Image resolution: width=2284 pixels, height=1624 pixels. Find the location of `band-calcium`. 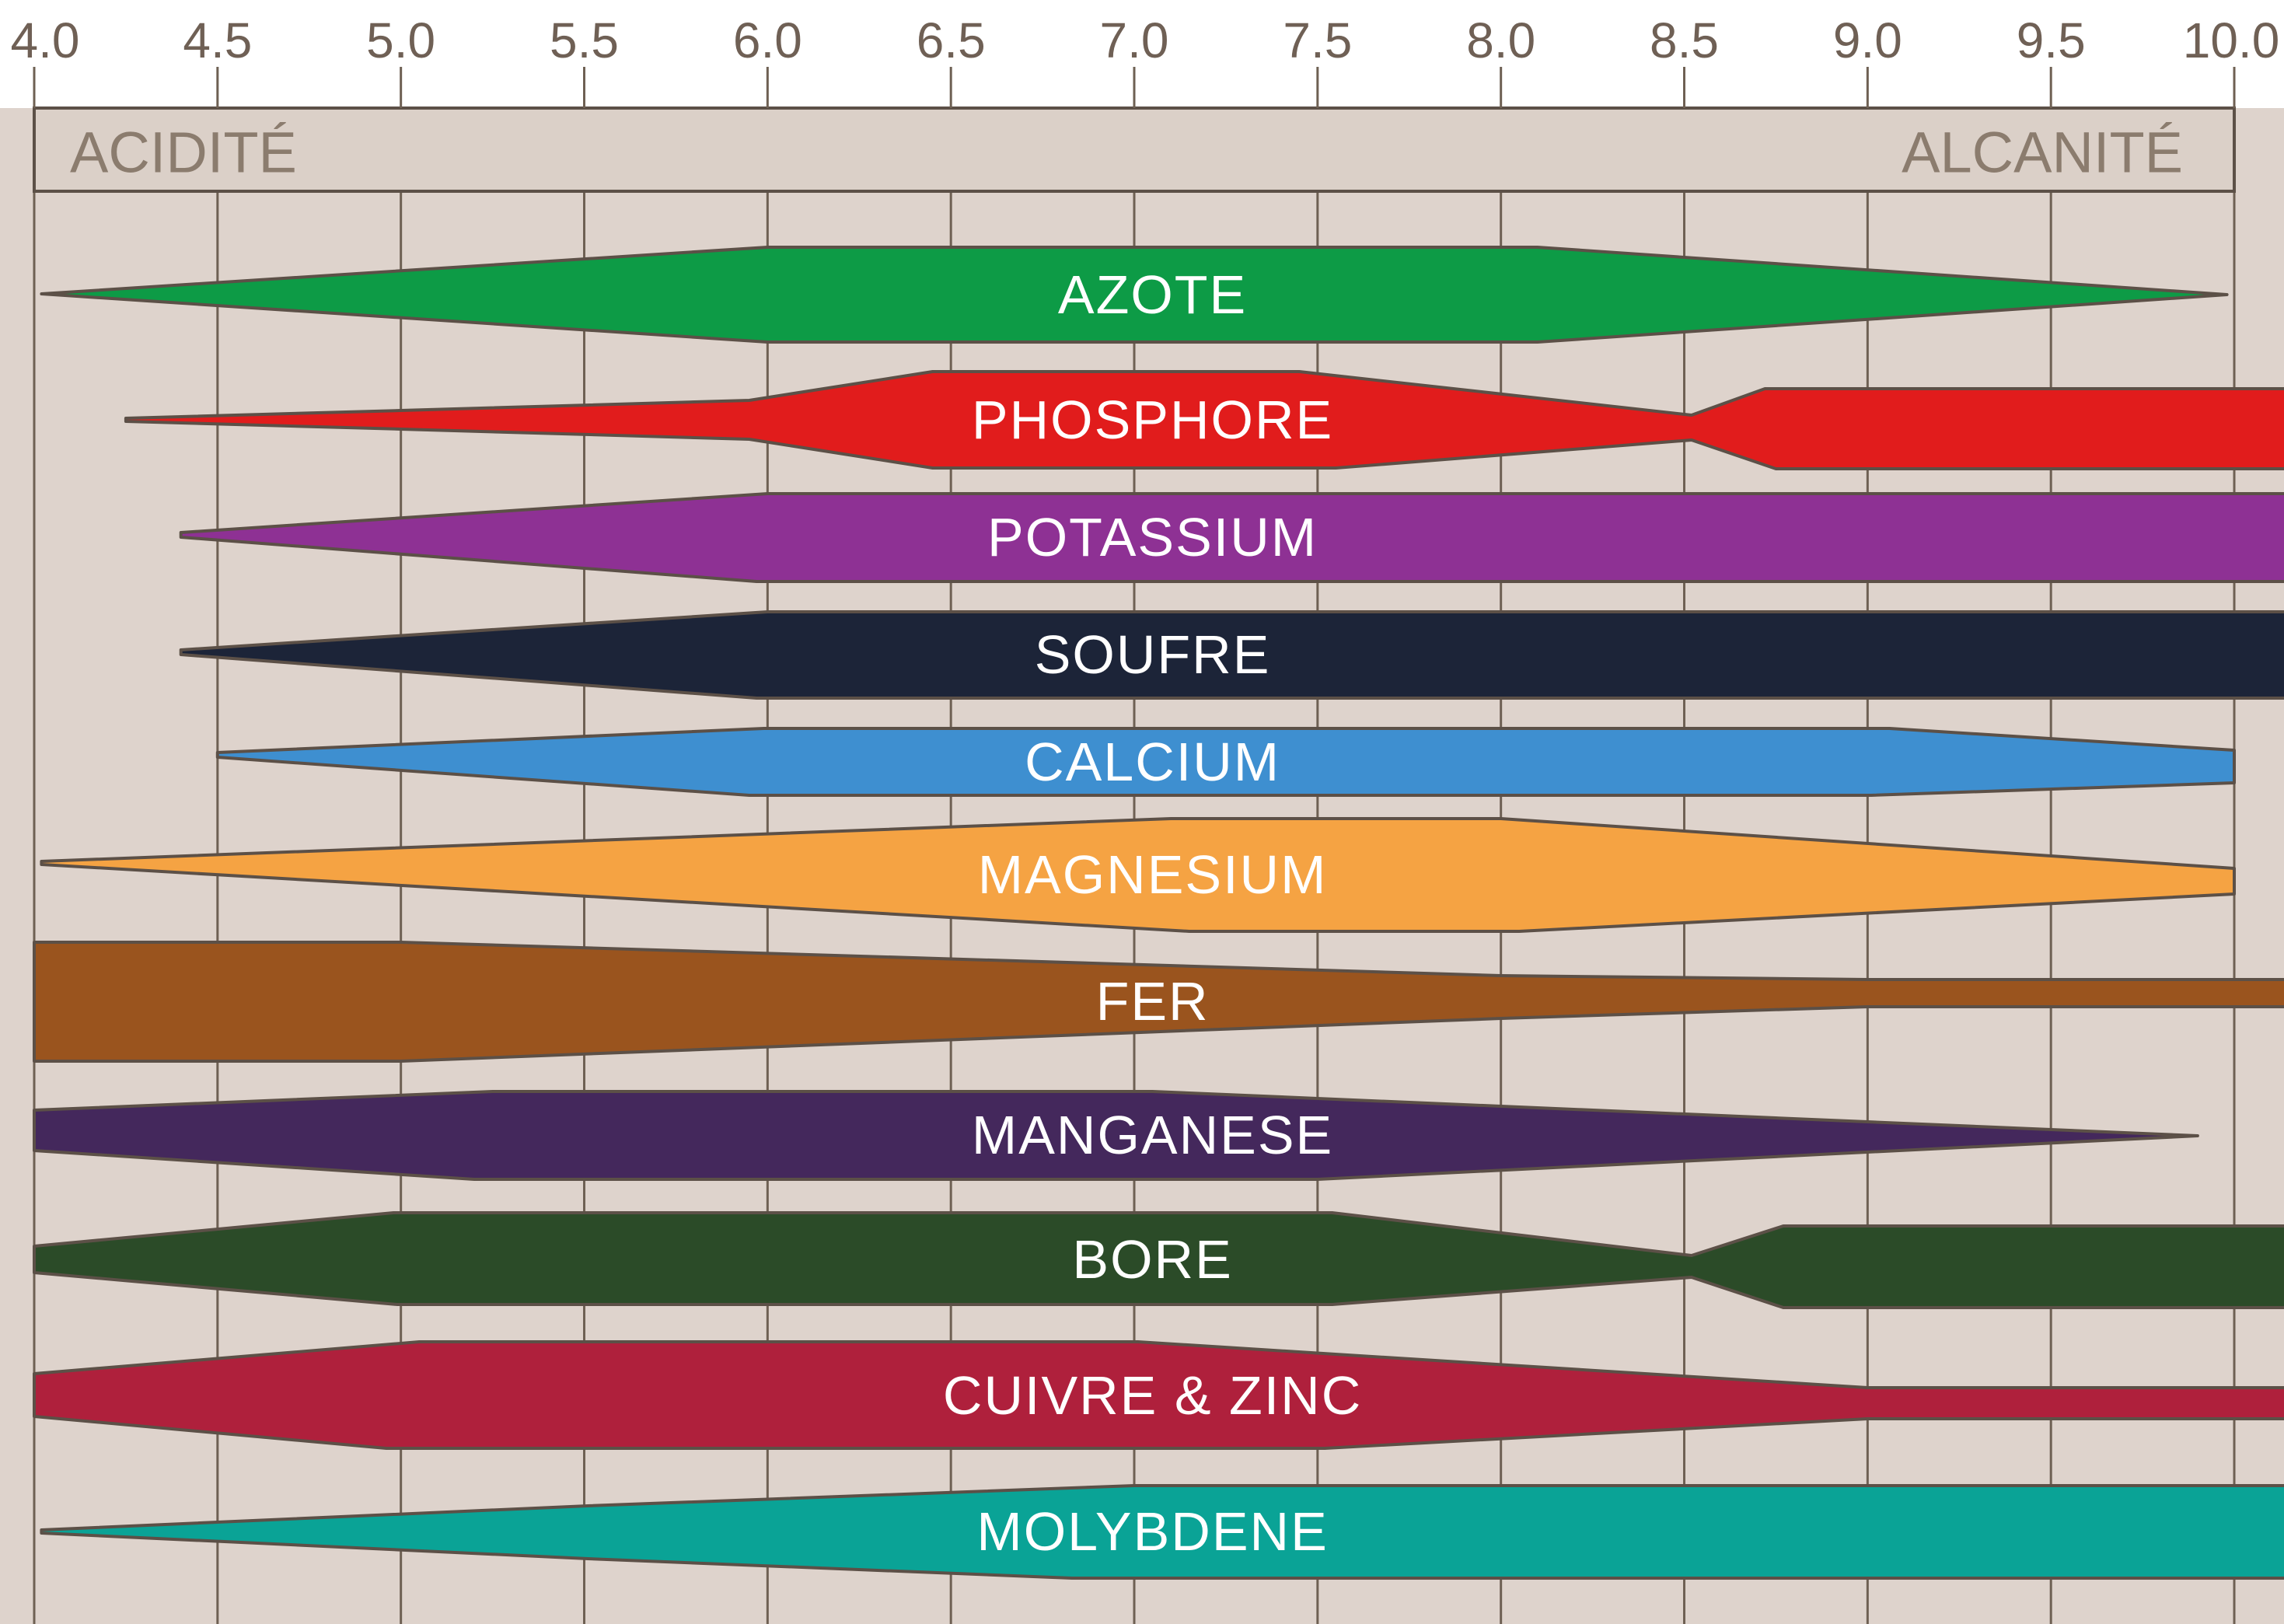

band-calcium is located at coordinates (1225, 762).